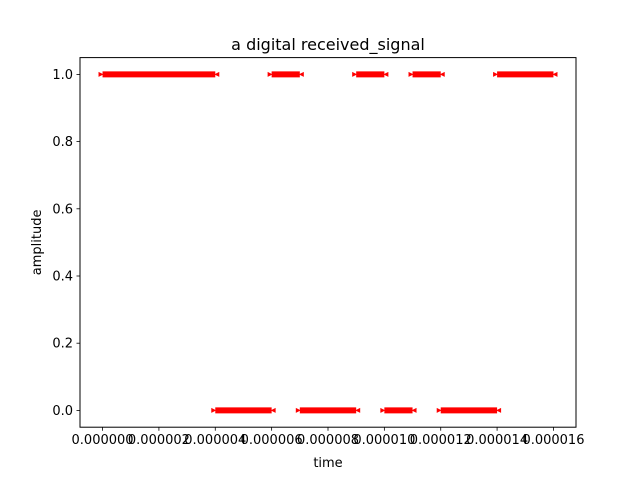 The height and width of the screenshot is (480, 640). I want to click on x-tick-label: 0.000006, so click(272, 440).